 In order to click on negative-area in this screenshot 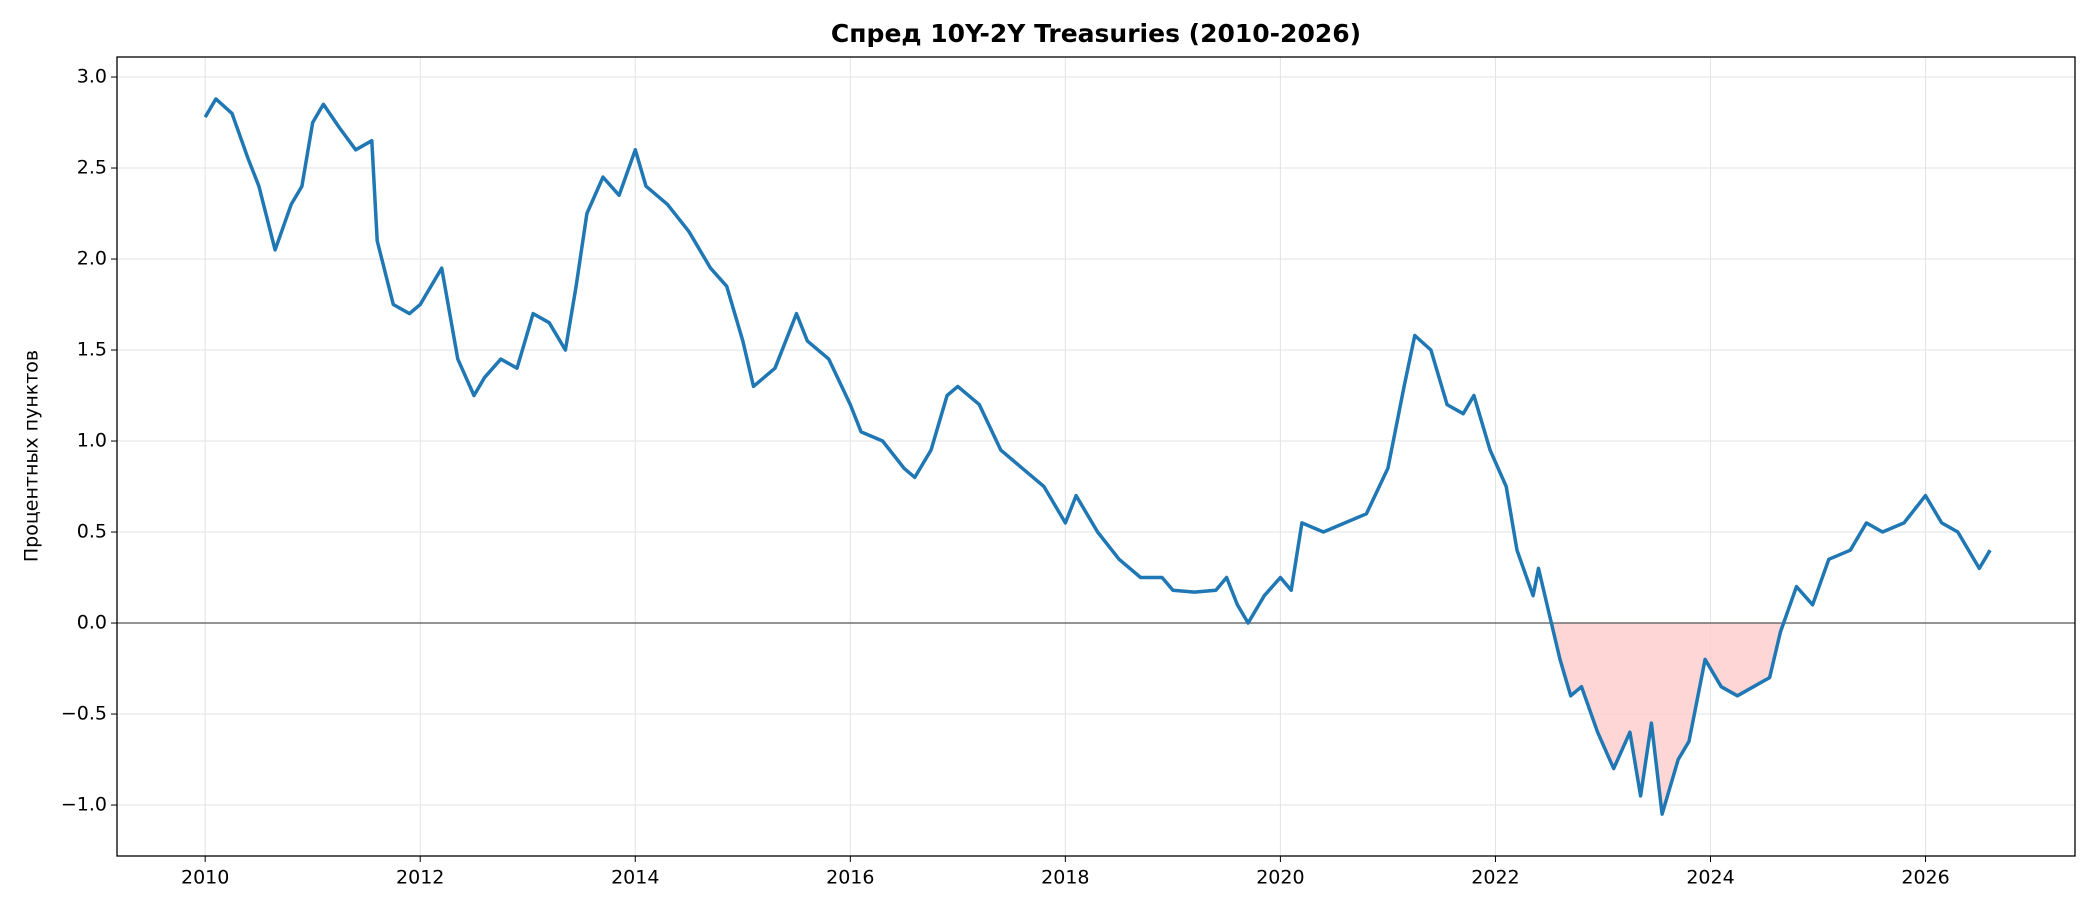, I will do `click(1667, 719)`.